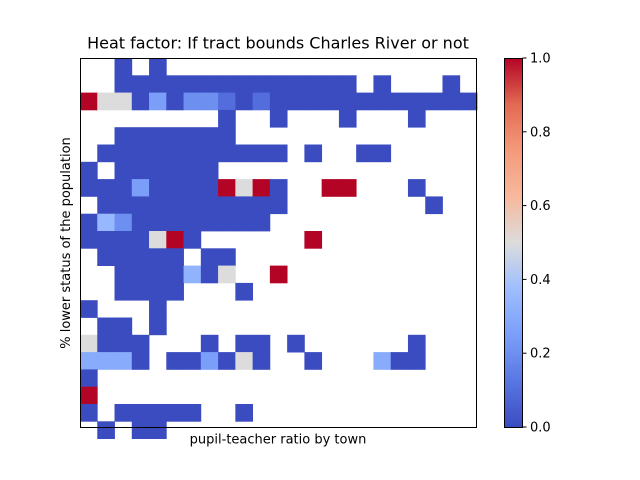  Describe the element at coordinates (540, 132) in the screenshot. I see `colorbar-tick-label: 0.8` at that location.